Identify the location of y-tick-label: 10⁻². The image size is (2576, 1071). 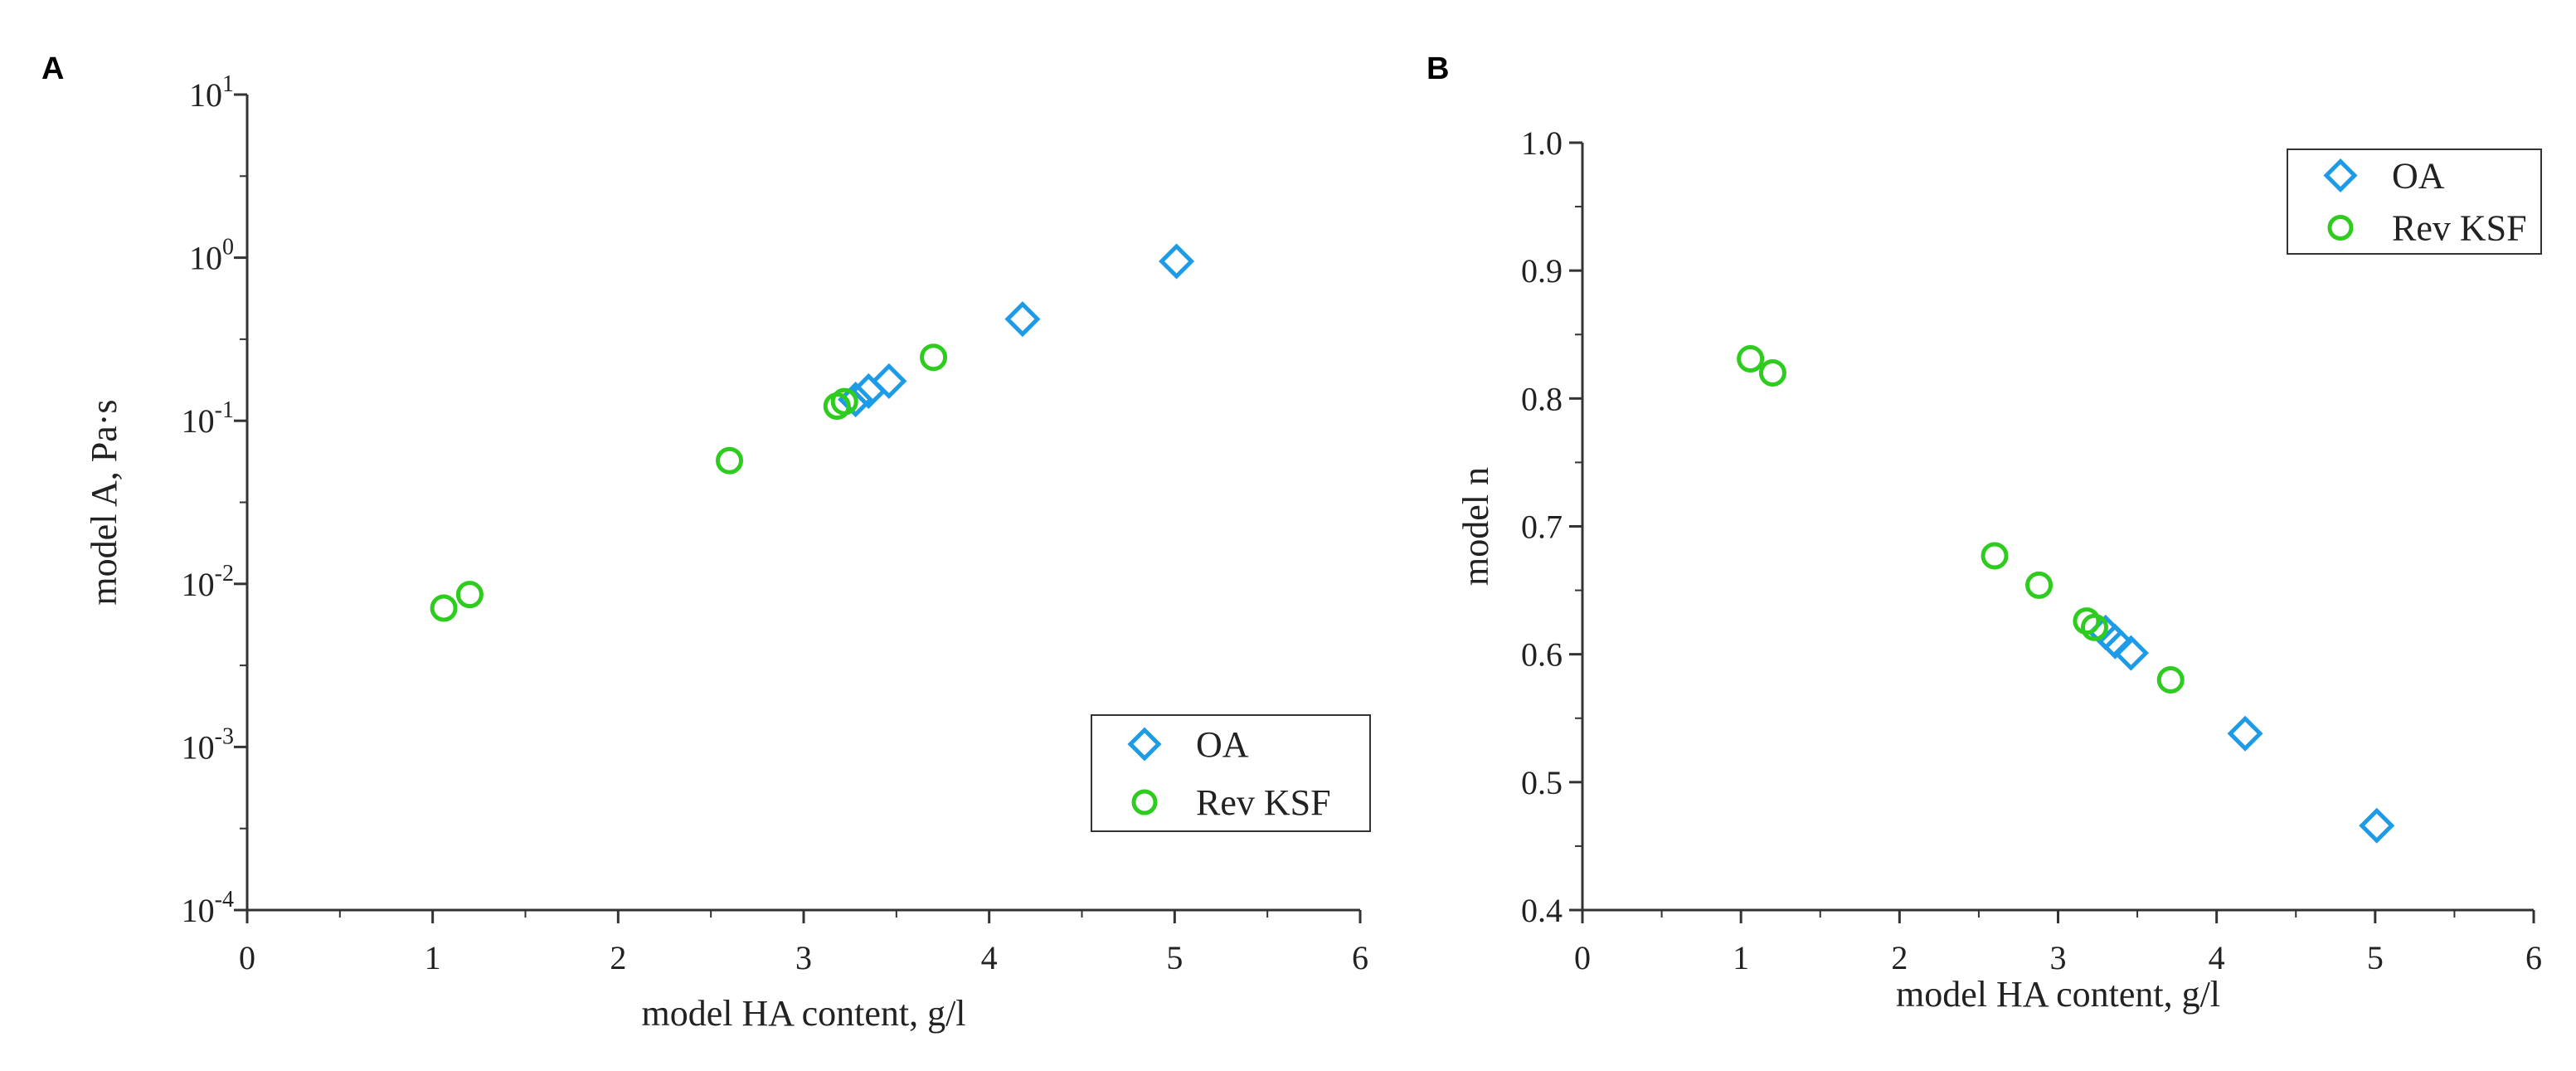
(208, 582).